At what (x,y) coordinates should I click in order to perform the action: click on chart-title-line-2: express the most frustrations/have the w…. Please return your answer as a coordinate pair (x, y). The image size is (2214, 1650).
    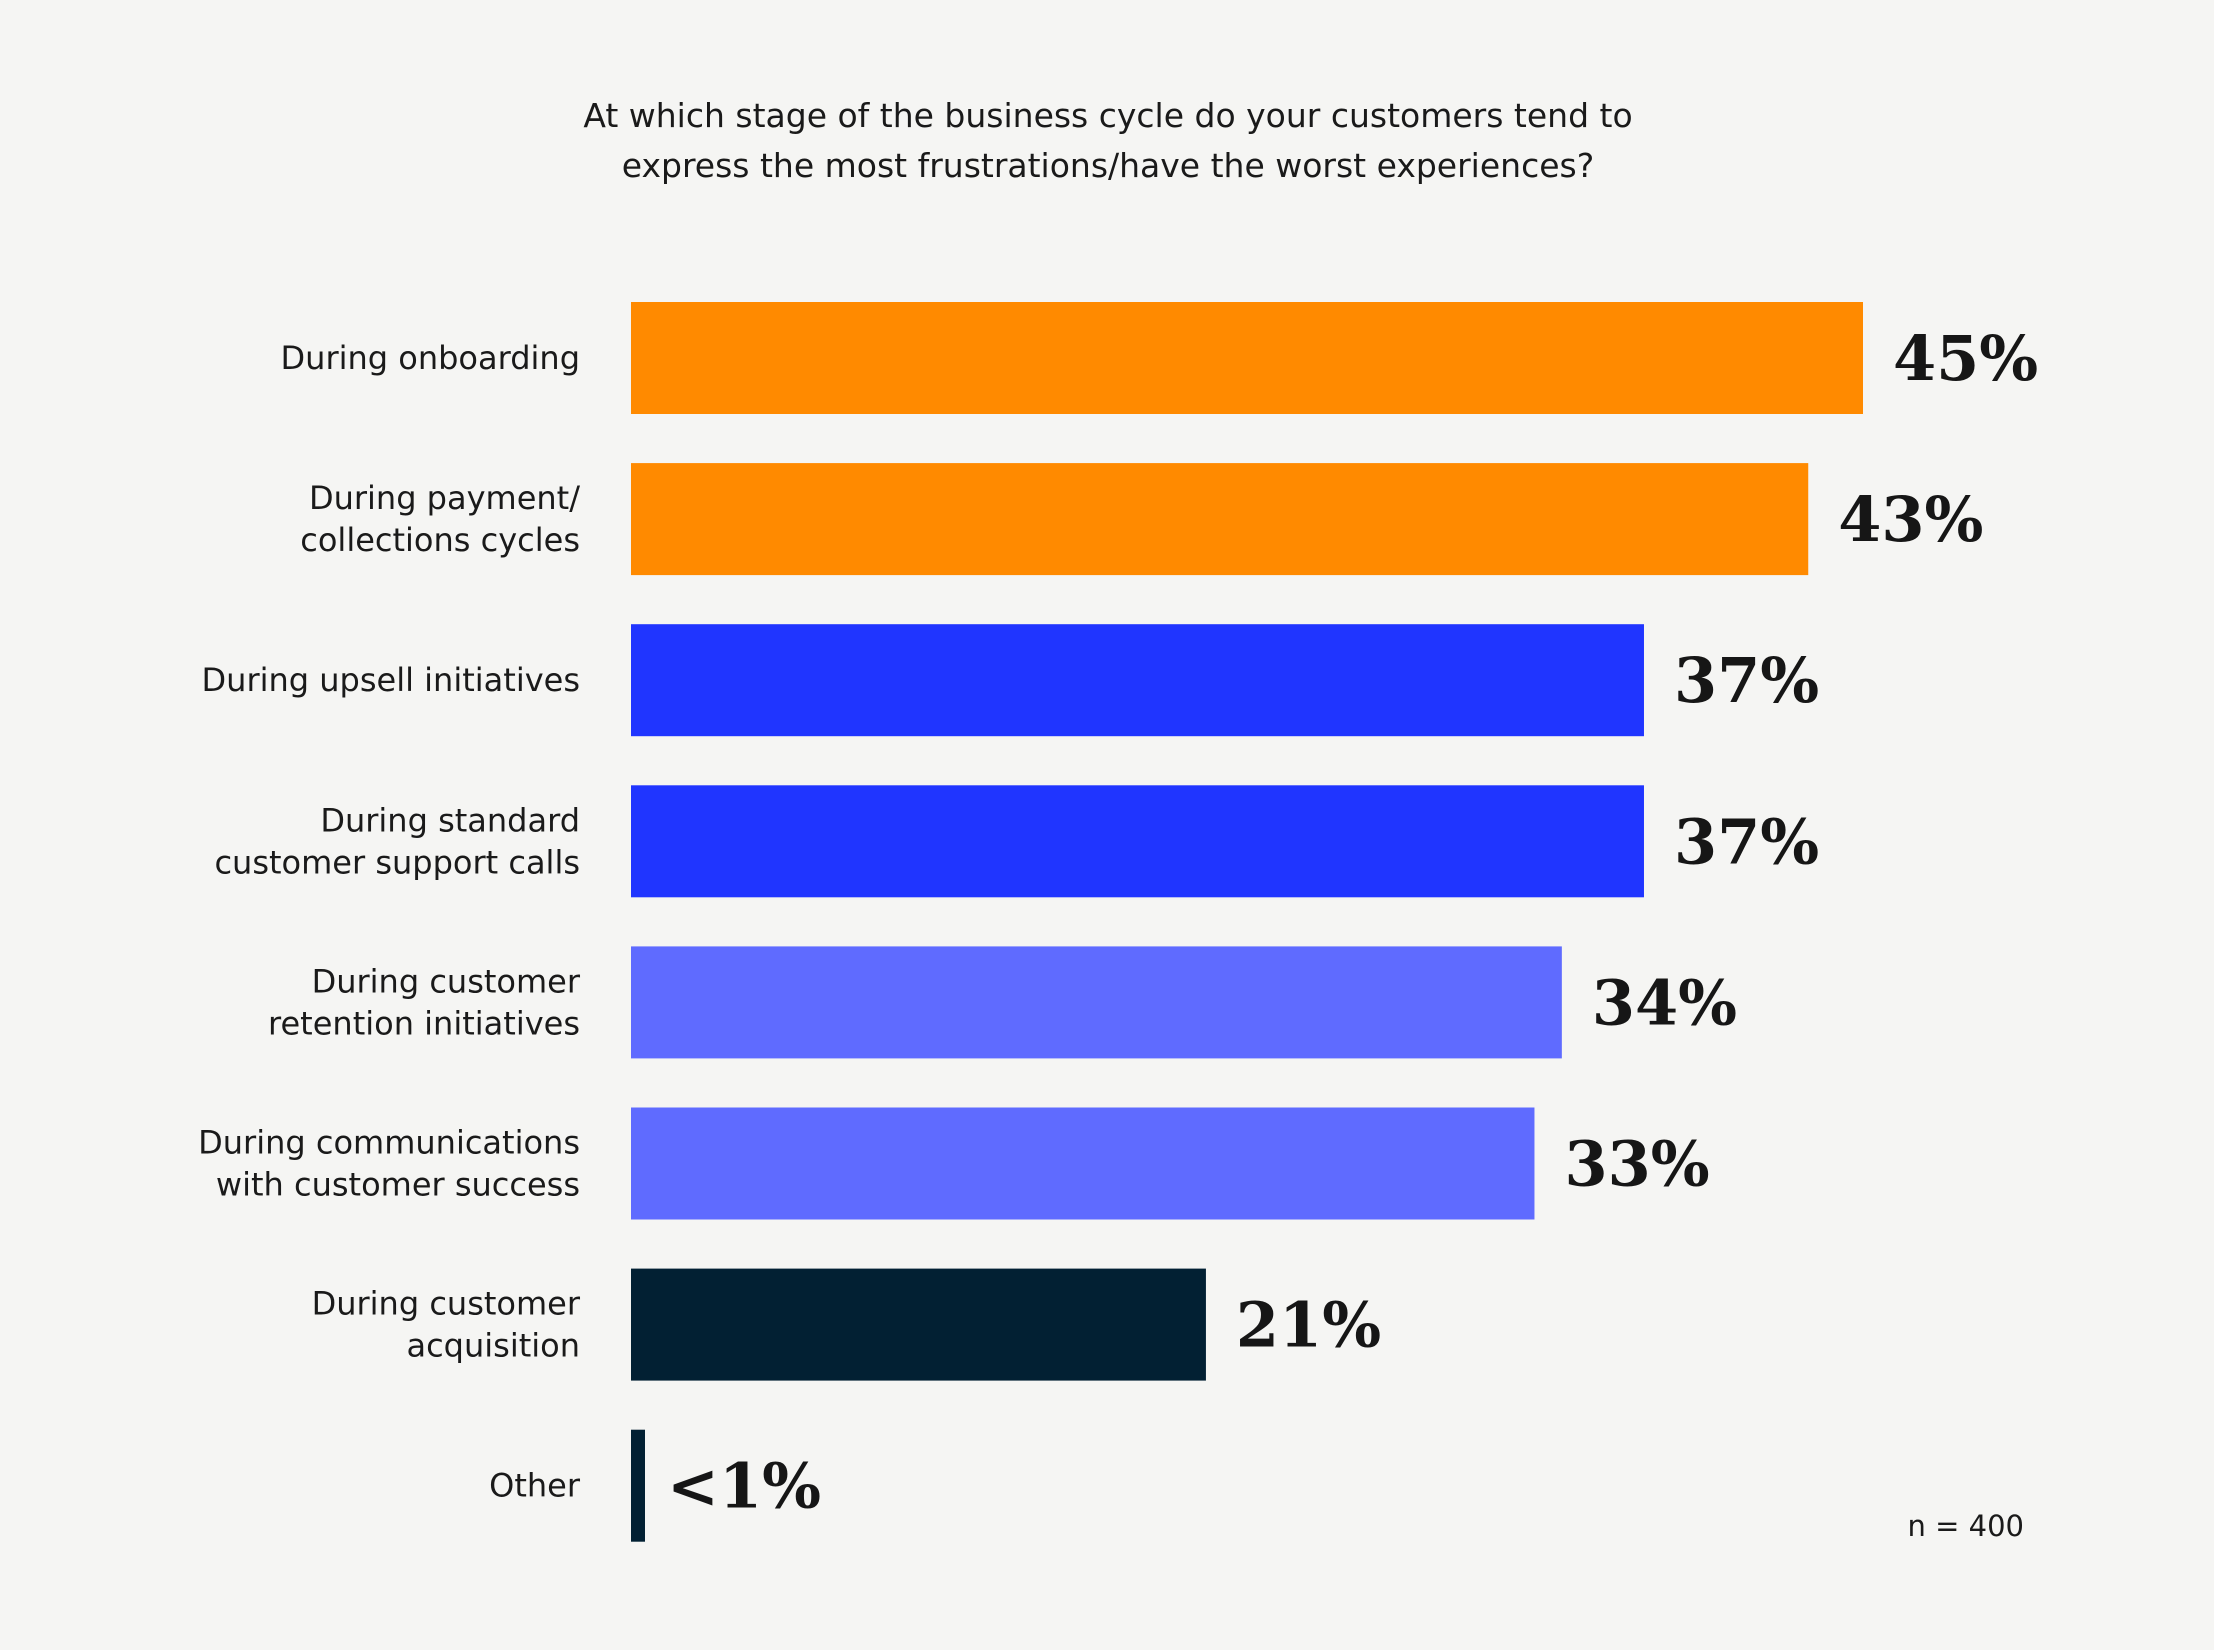
    Looking at the image, I should click on (1108, 165).